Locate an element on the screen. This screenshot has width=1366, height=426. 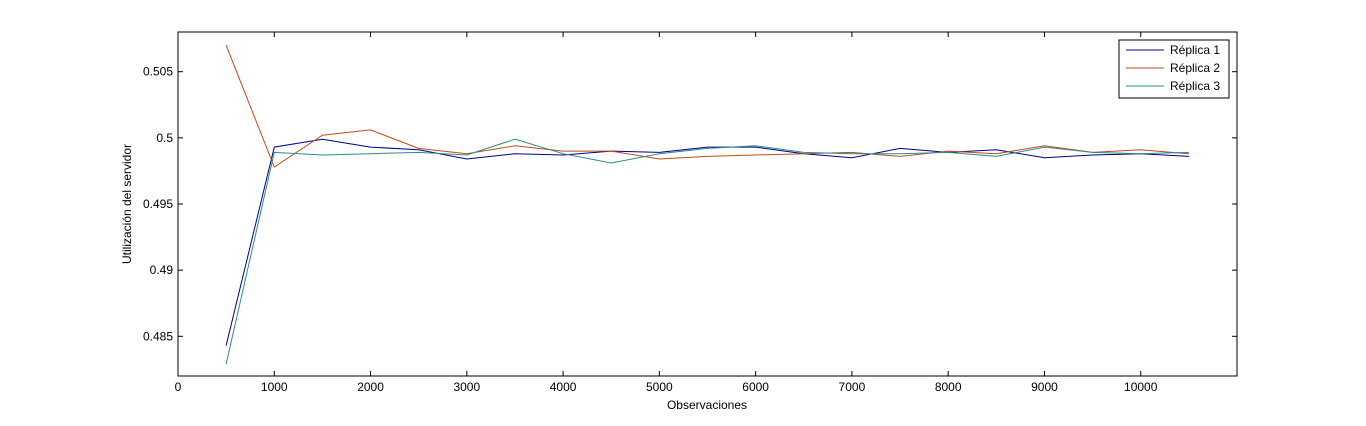
x-tick-label: 1000 is located at coordinates (274, 387).